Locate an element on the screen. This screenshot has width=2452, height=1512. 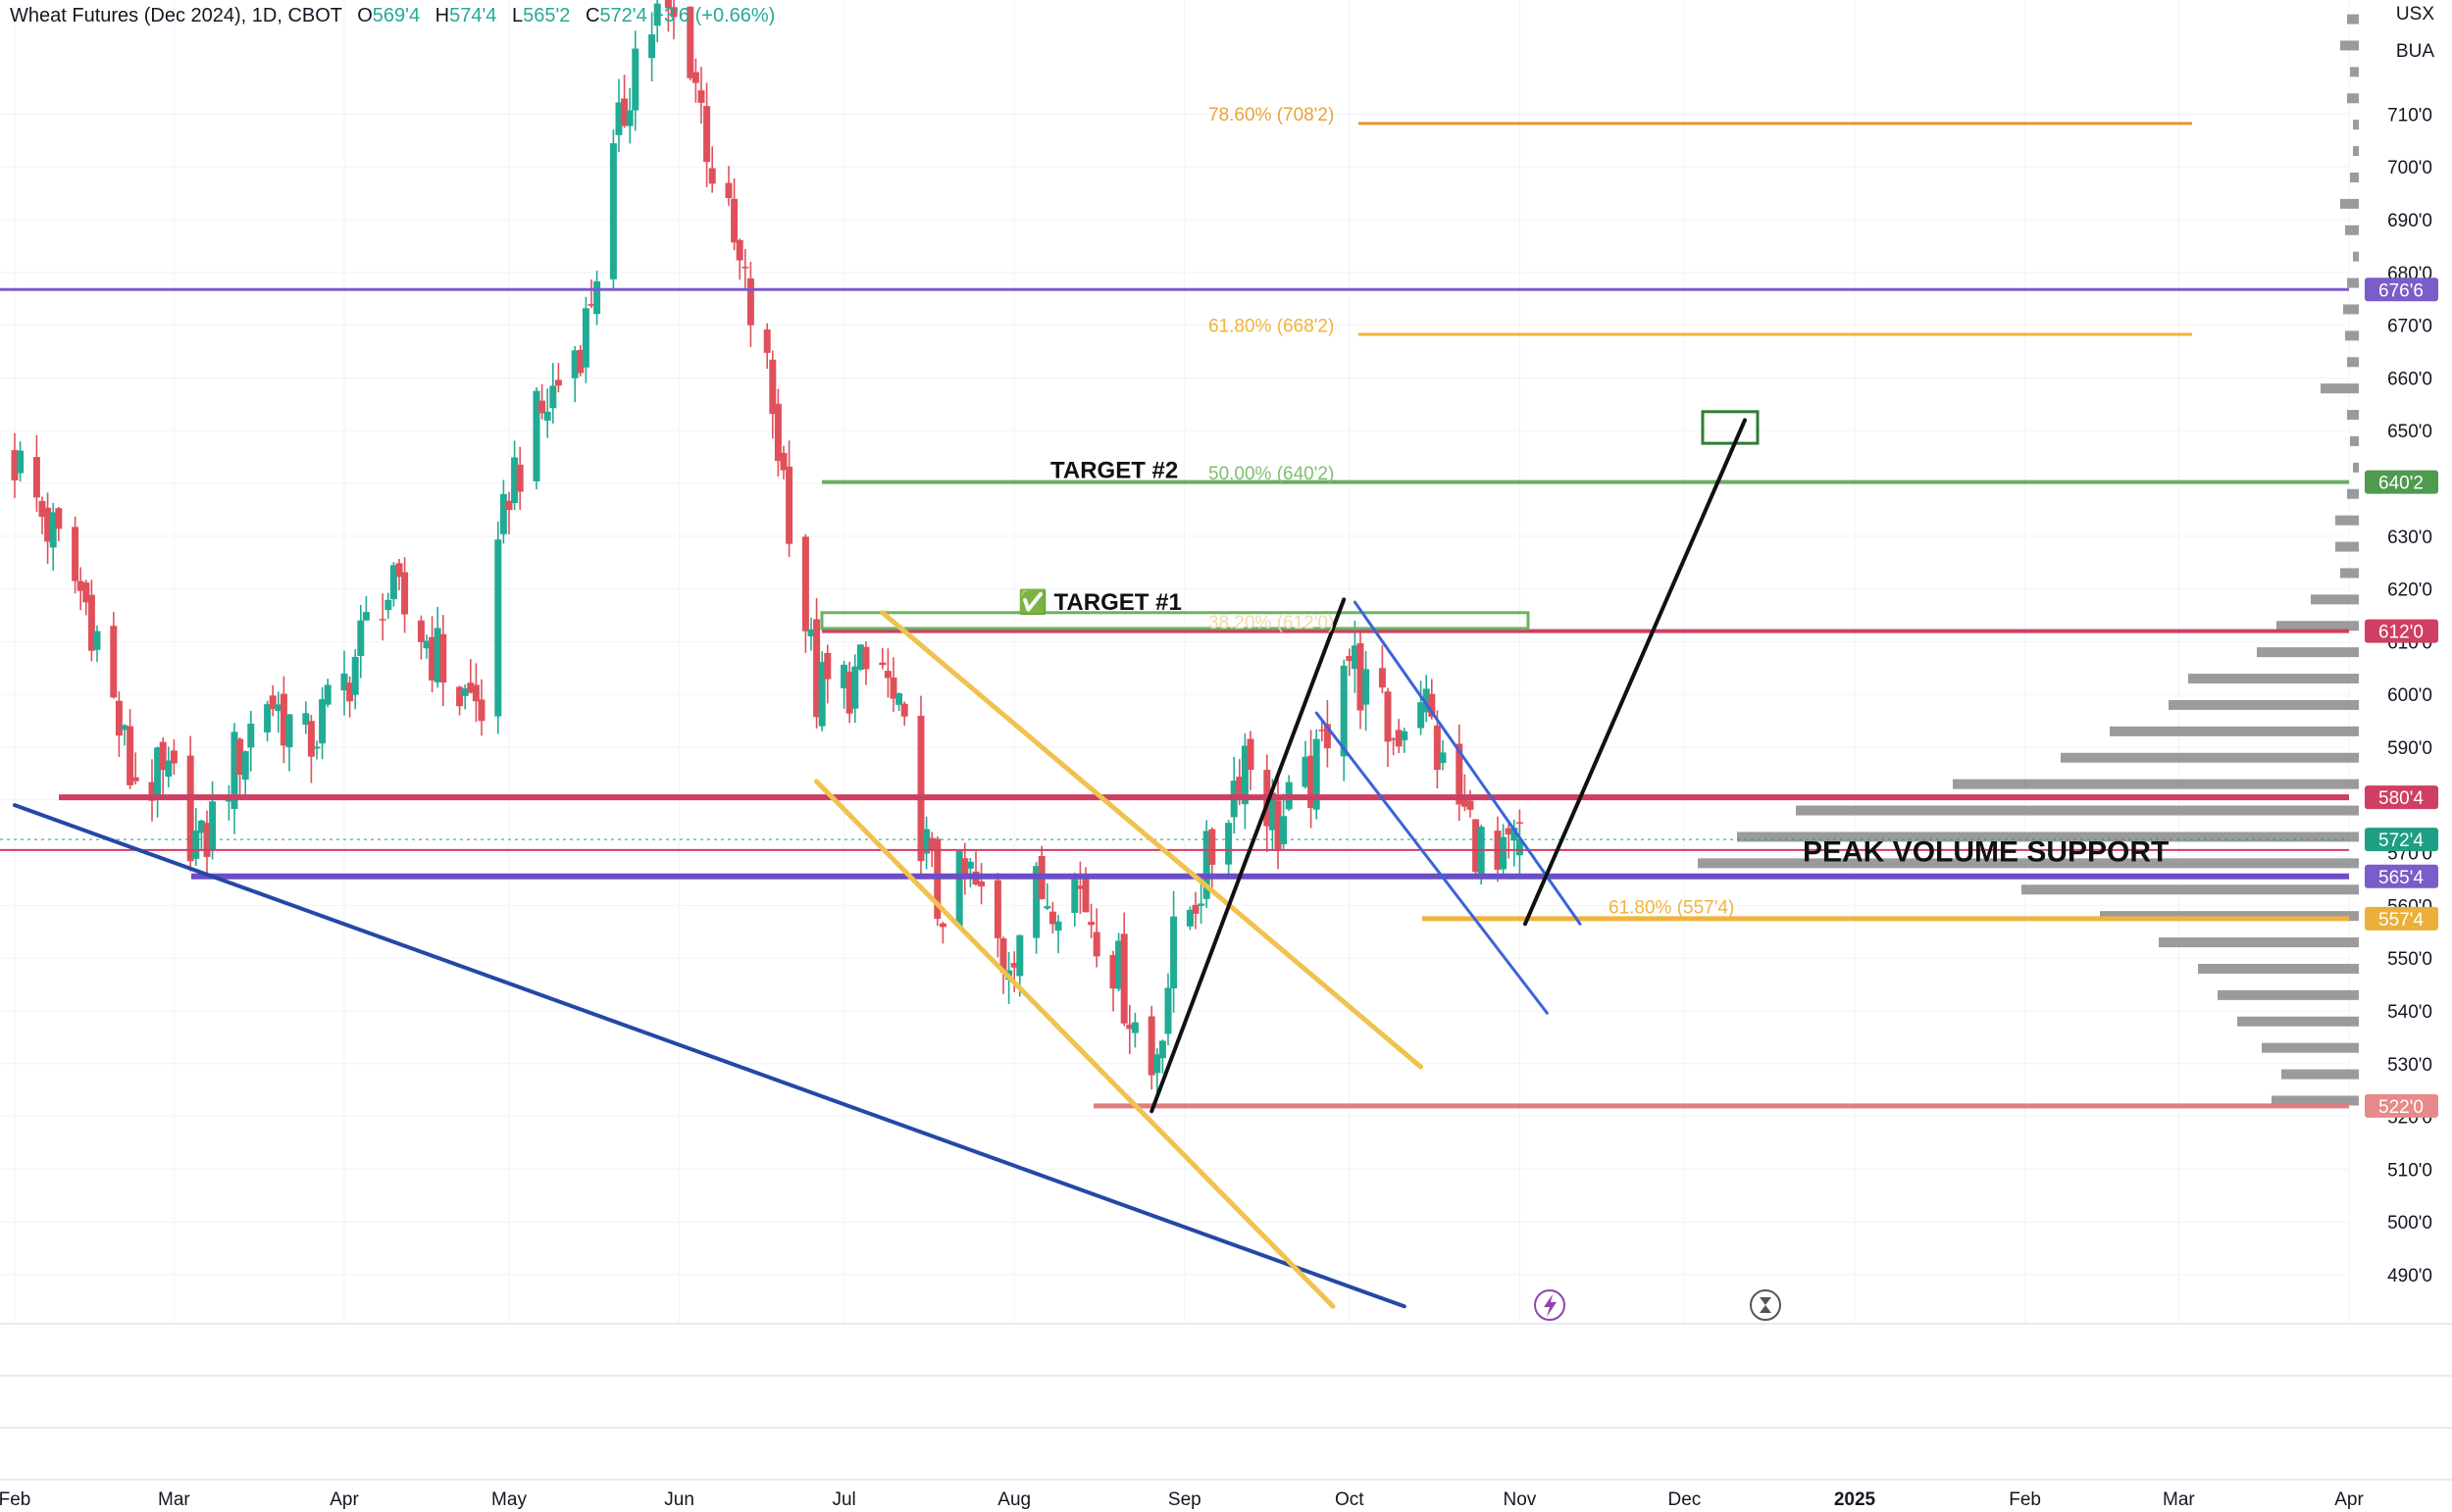
price-tick-label: 590'0 is located at coordinates (2409, 748).